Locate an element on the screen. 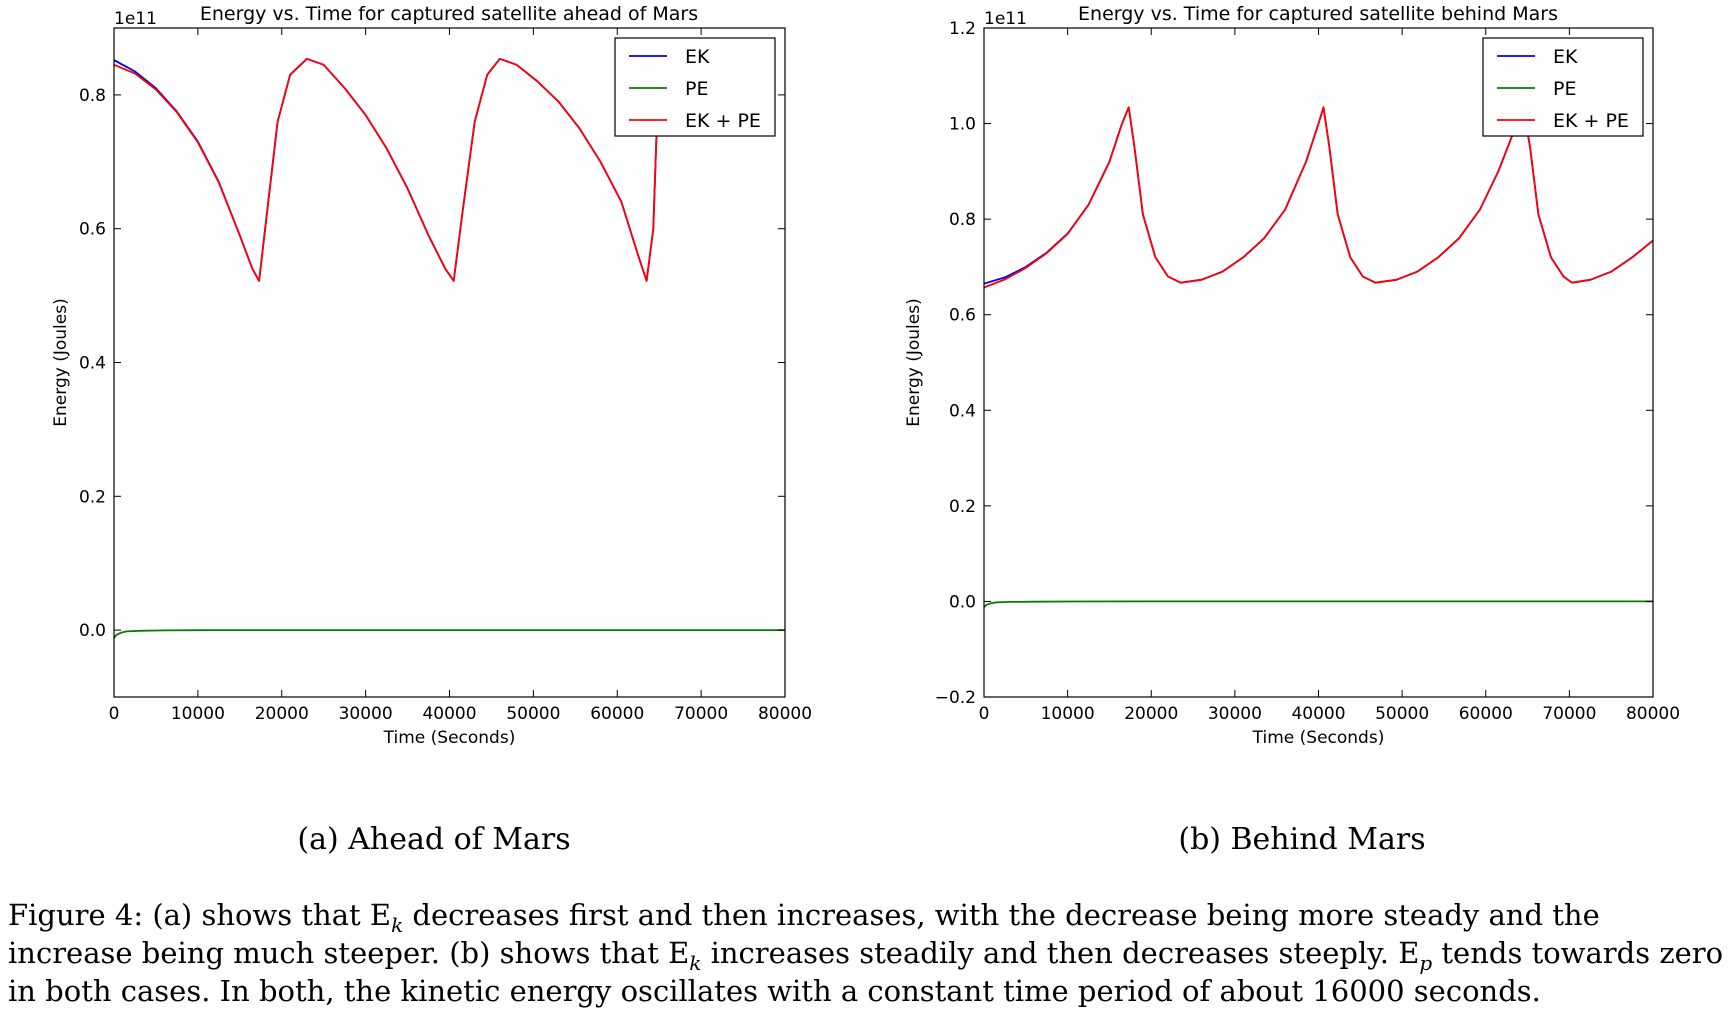  chart1-xtick-label: 60000 is located at coordinates (617, 714).